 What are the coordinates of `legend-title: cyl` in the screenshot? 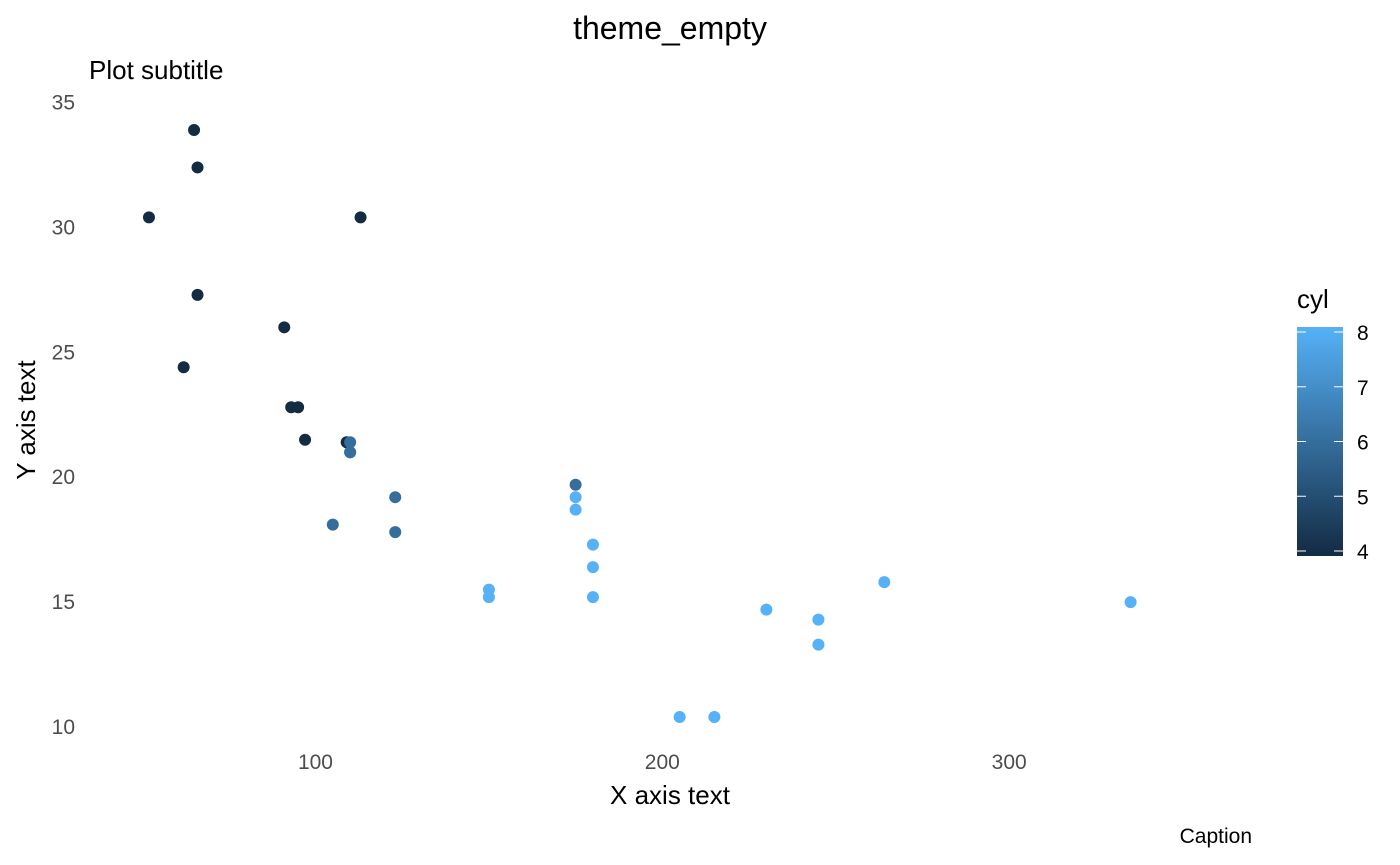 It's located at (1313, 299).